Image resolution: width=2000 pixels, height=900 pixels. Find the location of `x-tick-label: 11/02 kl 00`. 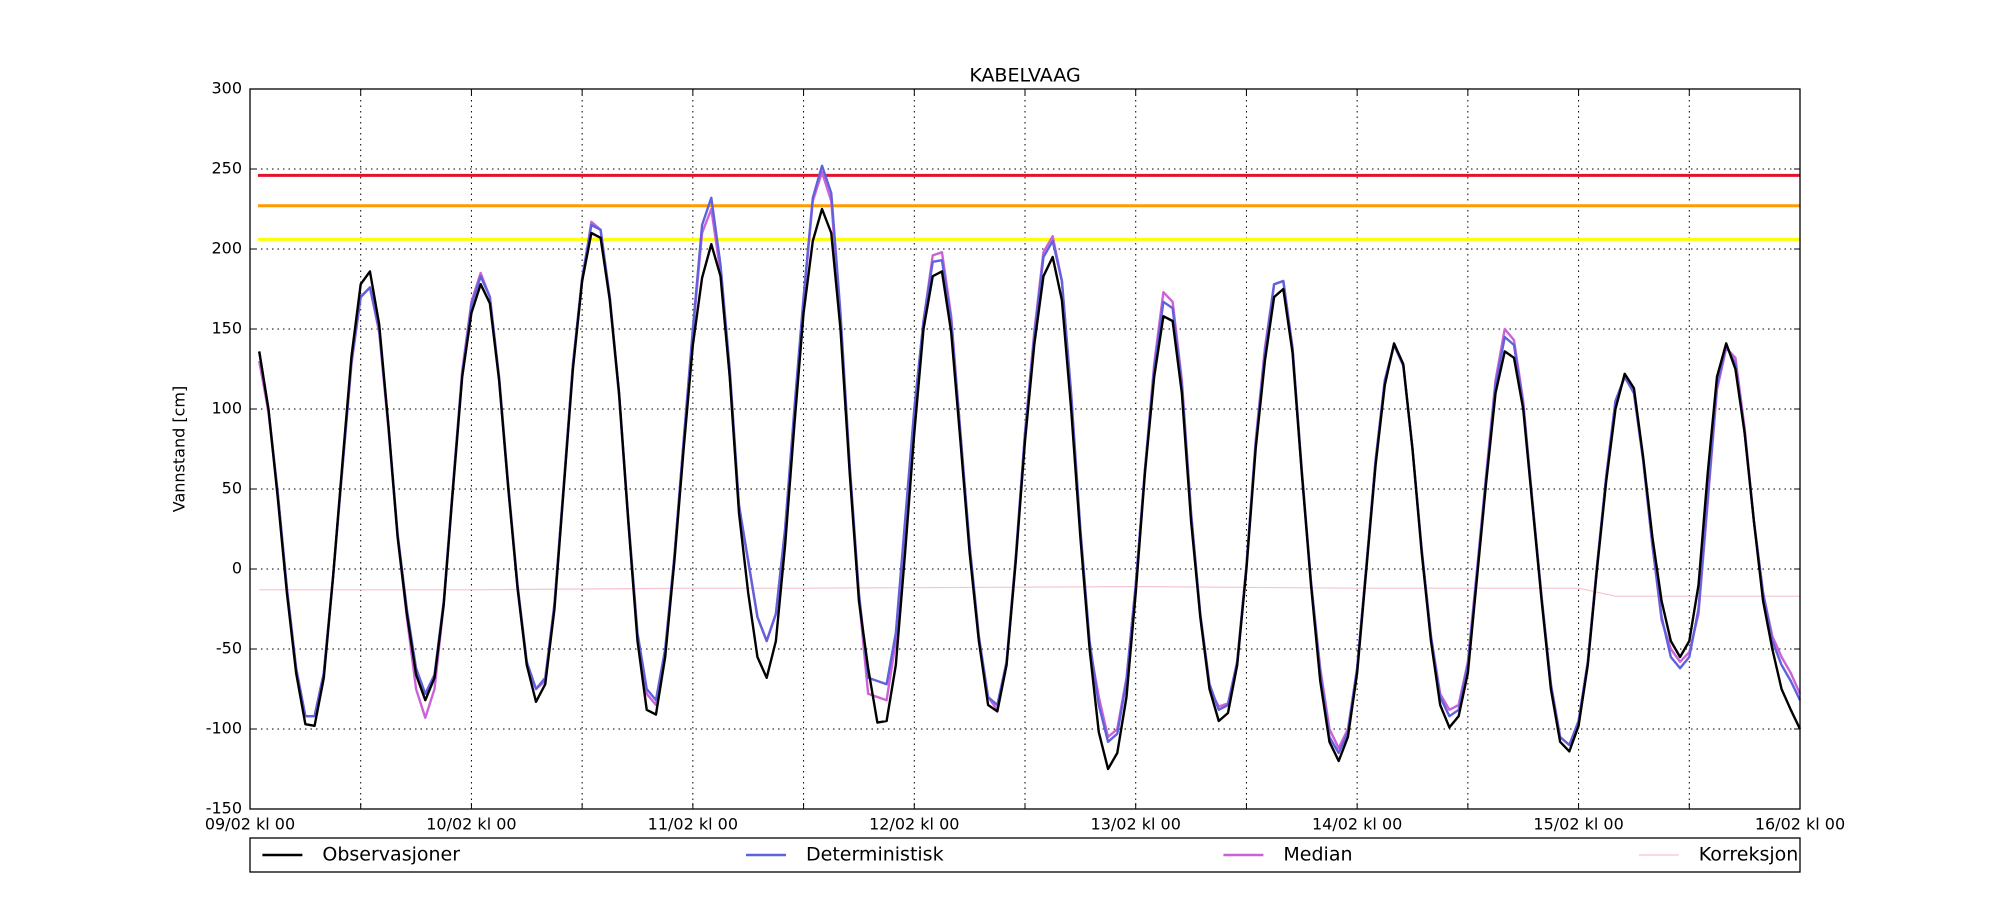

x-tick-label: 11/02 kl 00 is located at coordinates (693, 824).